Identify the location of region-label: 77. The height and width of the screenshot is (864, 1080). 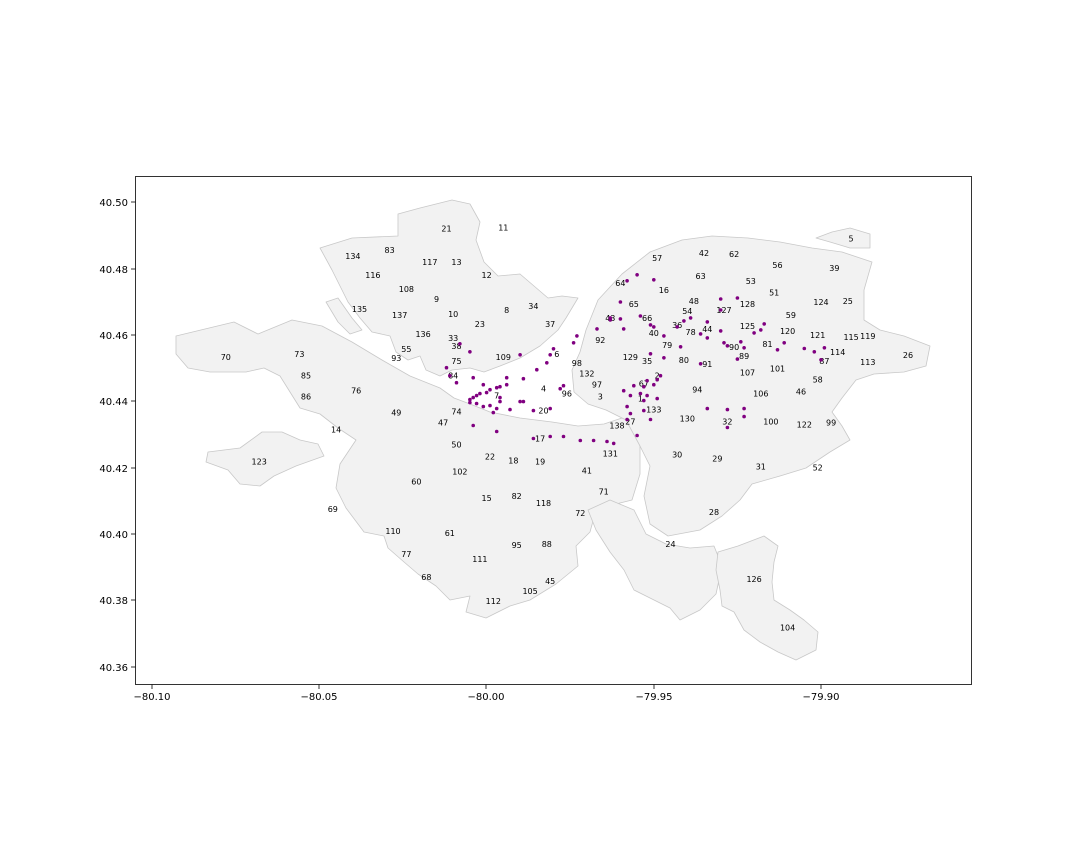
(406, 554).